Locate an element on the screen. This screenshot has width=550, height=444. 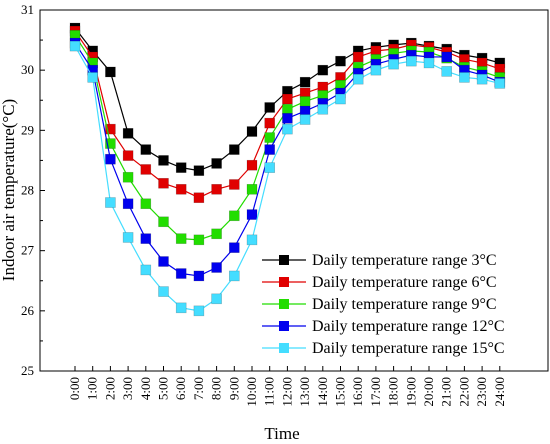
x-tick-label: 2:00 is located at coordinates (109, 388).